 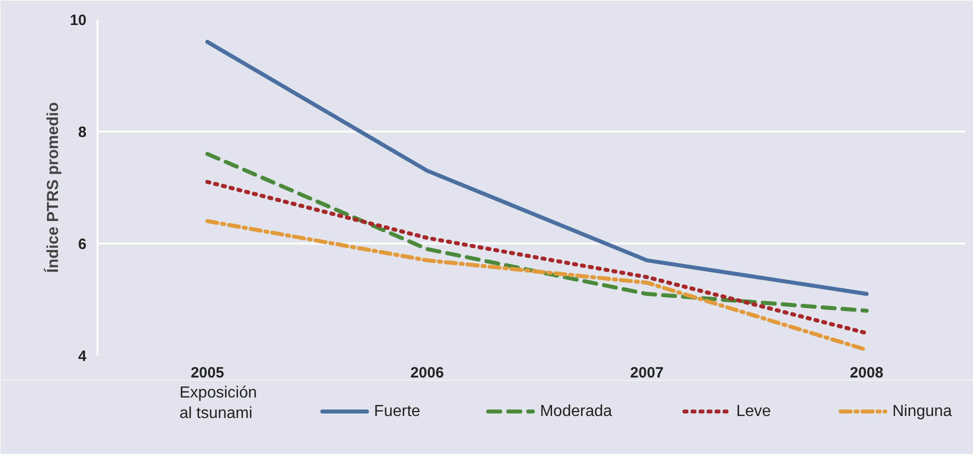 What do you see at coordinates (83, 356) in the screenshot?
I see `y-tick-label: 4` at bounding box center [83, 356].